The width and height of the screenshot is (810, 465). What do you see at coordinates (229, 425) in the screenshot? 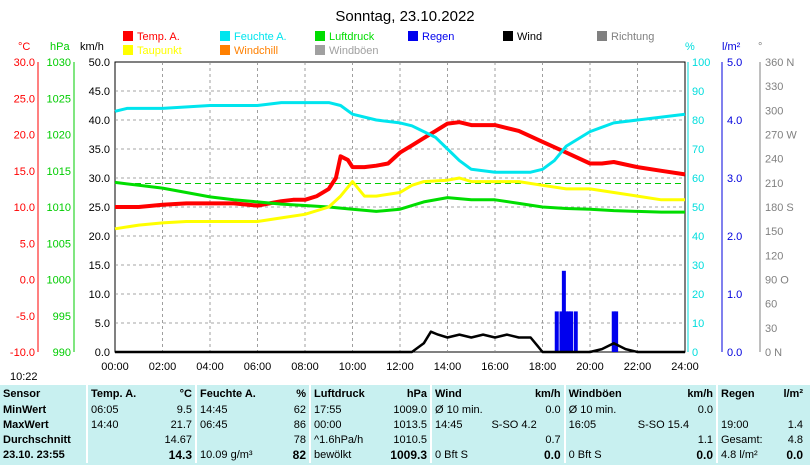
I see `table-cell: 06:45` at bounding box center [229, 425].